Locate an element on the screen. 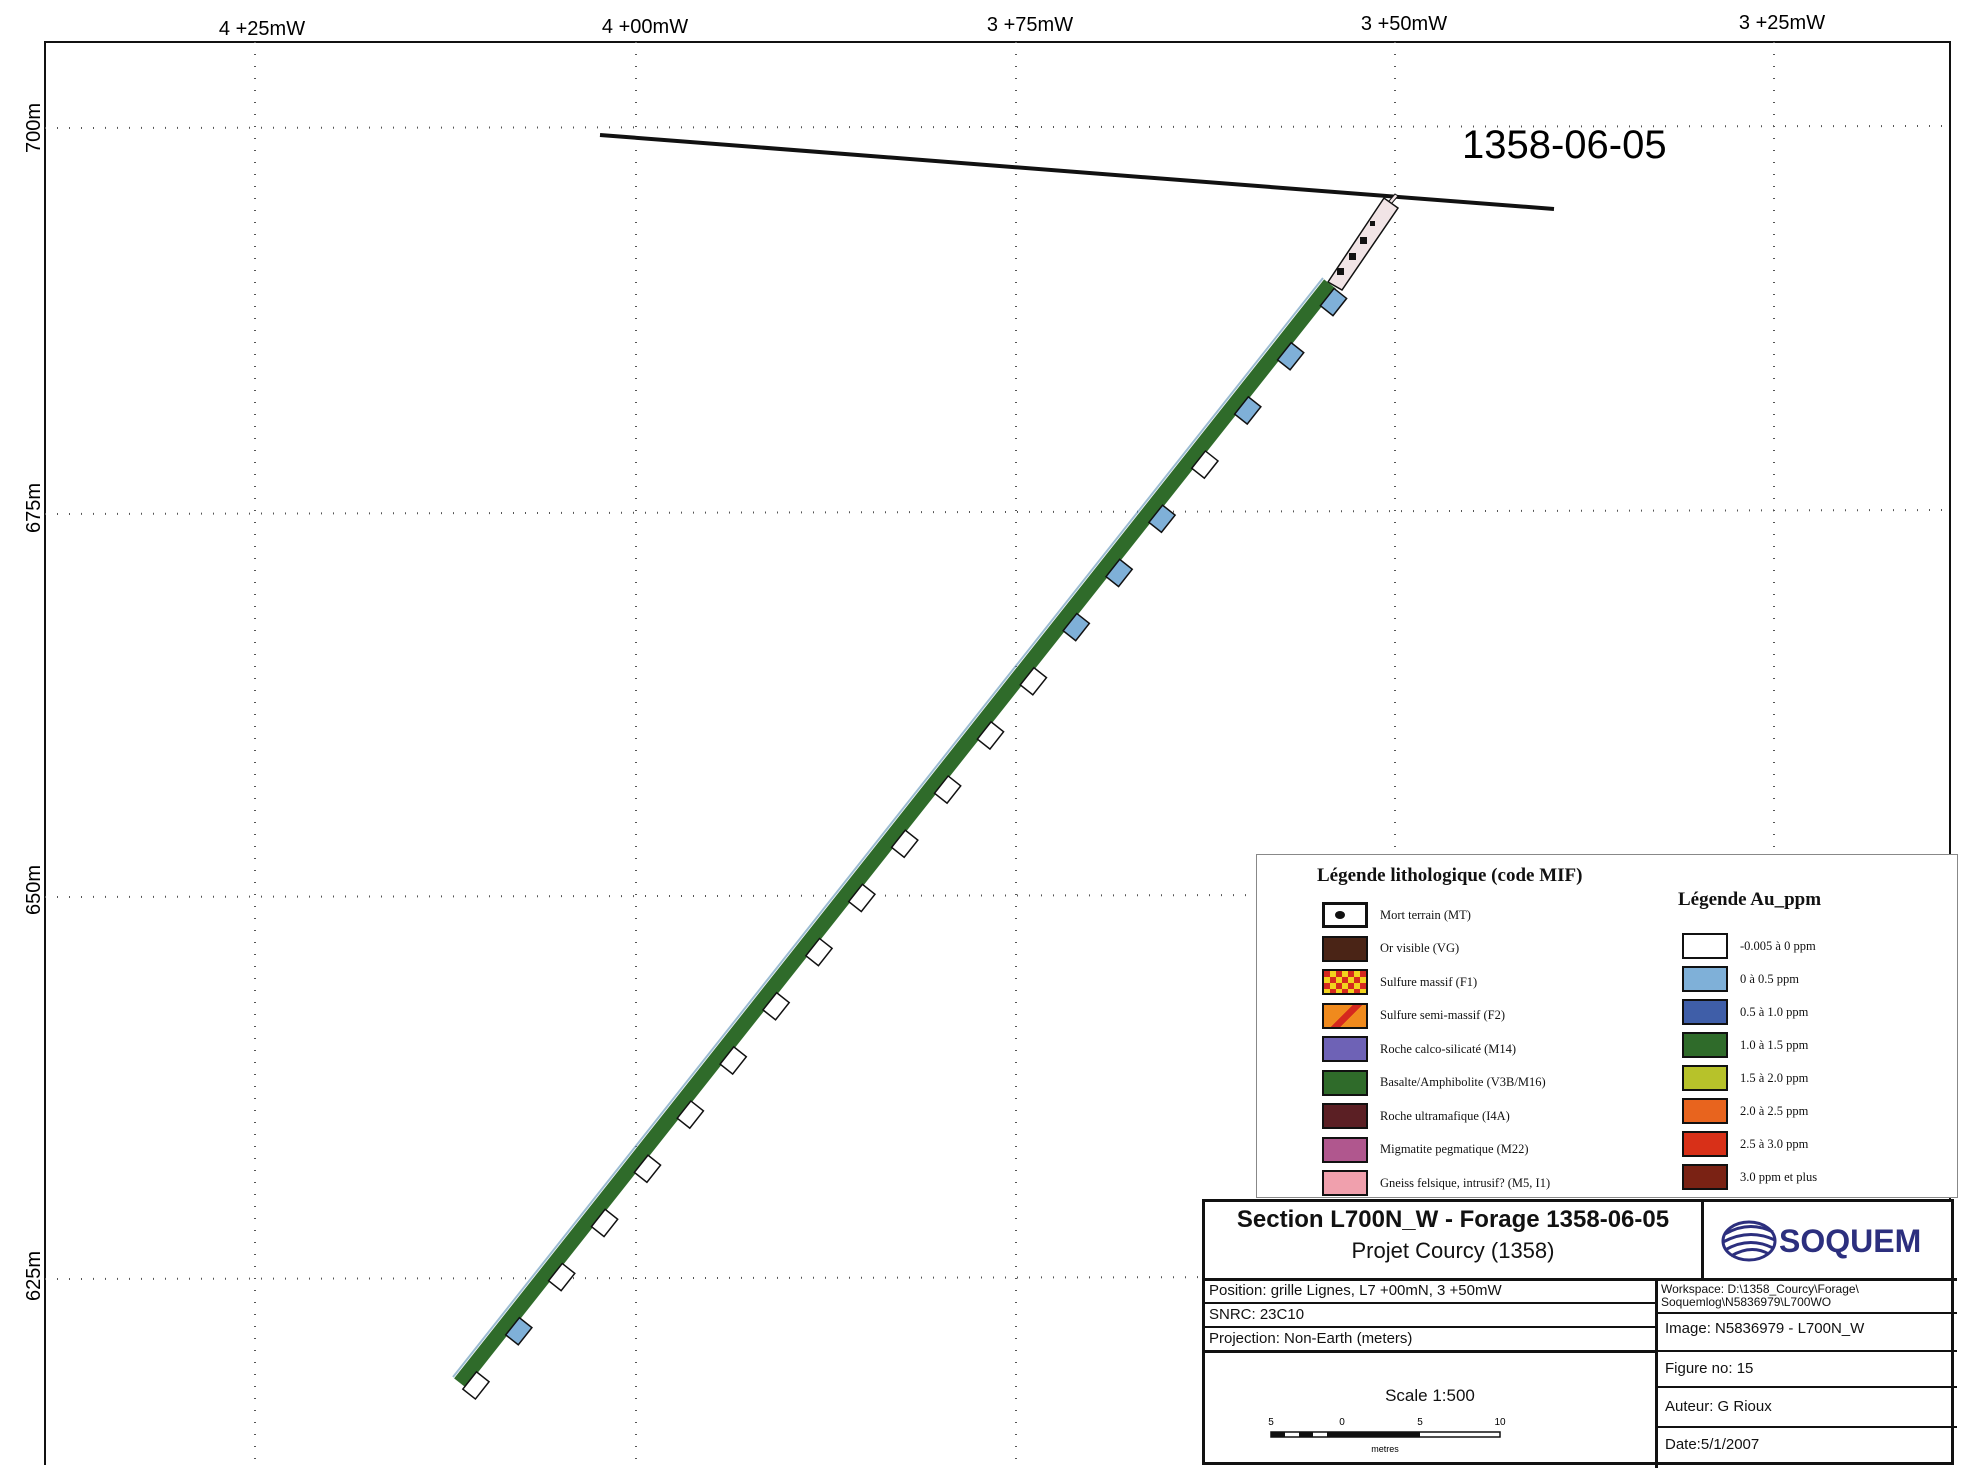 This screenshot has height=1468, width=1972. legend-label: 1.5 à 2.0 ppm is located at coordinates (1774, 1077).